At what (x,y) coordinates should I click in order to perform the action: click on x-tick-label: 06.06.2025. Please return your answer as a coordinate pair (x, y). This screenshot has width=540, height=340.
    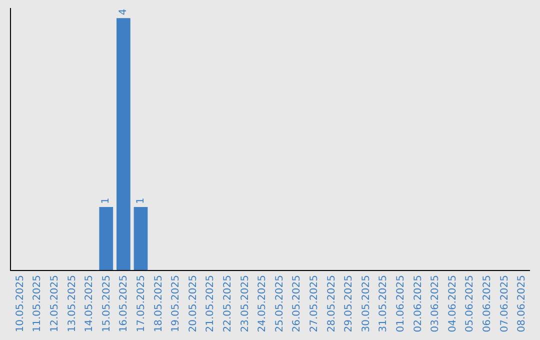
    Looking at the image, I should click on (487, 303).